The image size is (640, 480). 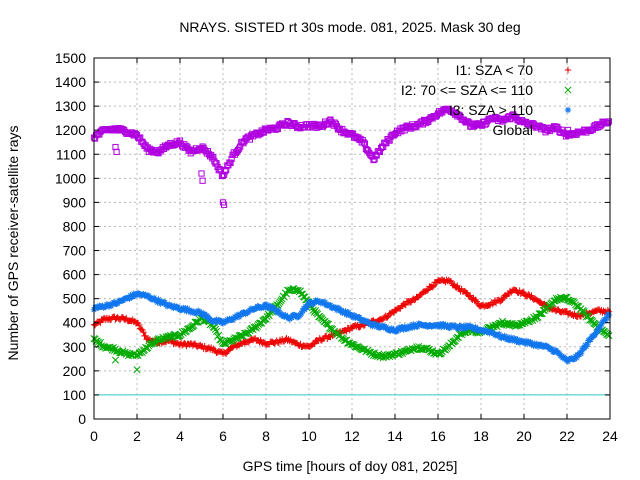 What do you see at coordinates (395, 436) in the screenshot?
I see `x-tick-label: 14` at bounding box center [395, 436].